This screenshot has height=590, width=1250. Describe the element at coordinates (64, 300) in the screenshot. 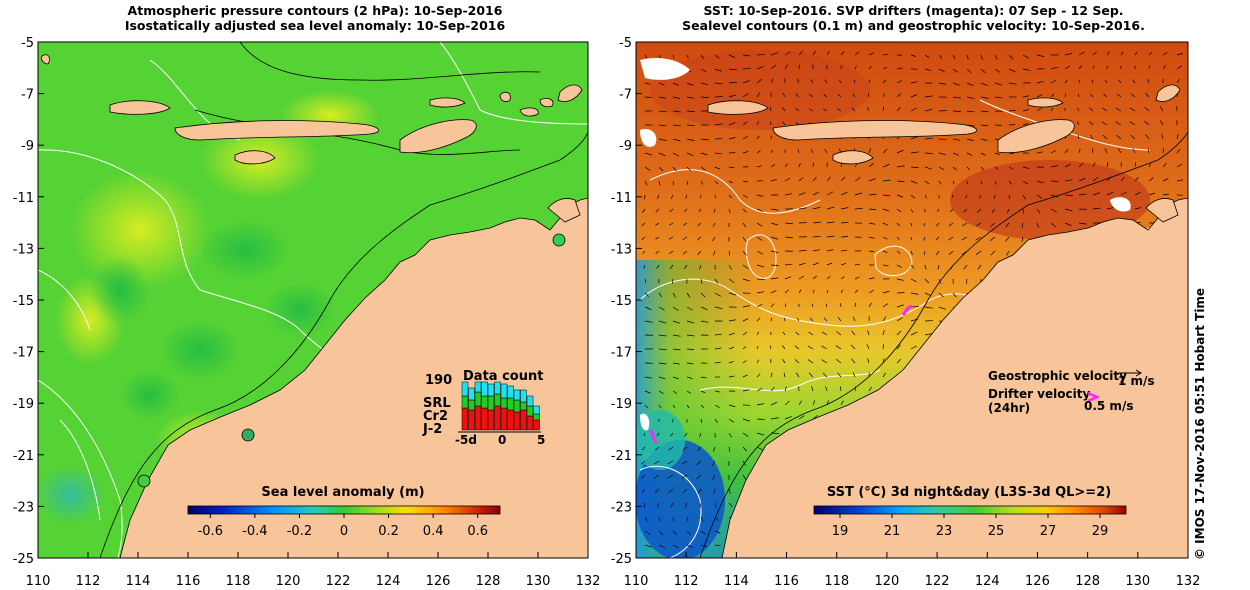

I see `pressure-contour` at that location.